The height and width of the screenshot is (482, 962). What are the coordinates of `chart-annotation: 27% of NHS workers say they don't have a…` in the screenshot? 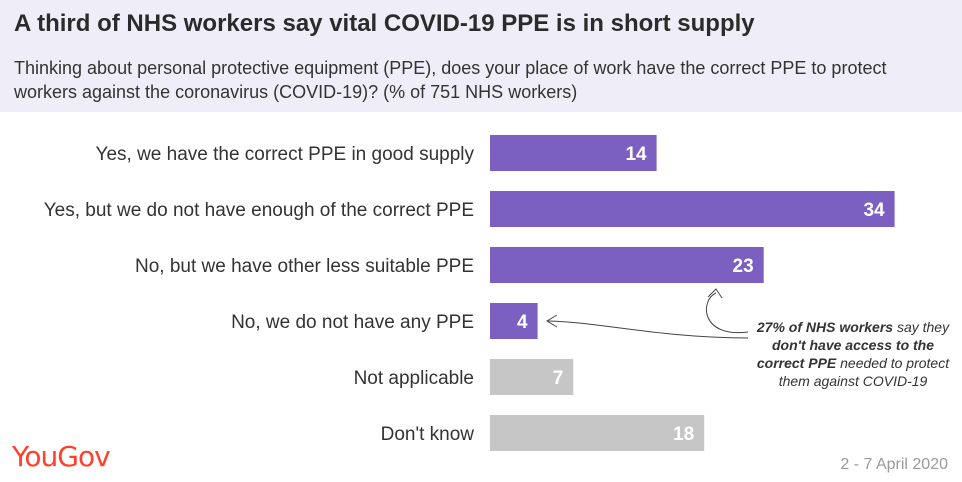 It's located at (853, 354).